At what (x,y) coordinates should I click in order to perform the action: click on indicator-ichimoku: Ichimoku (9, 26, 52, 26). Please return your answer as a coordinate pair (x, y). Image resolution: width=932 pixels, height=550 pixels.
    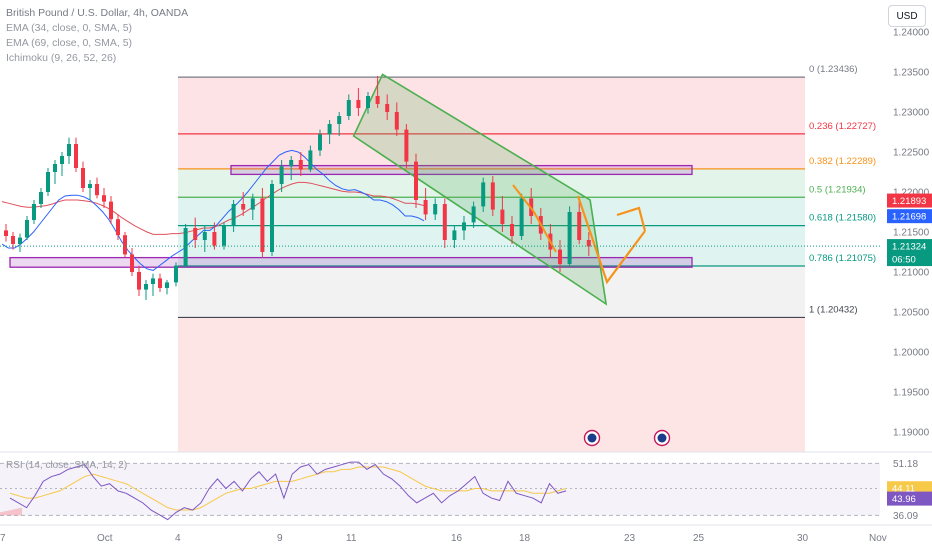
    Looking at the image, I should click on (61, 58).